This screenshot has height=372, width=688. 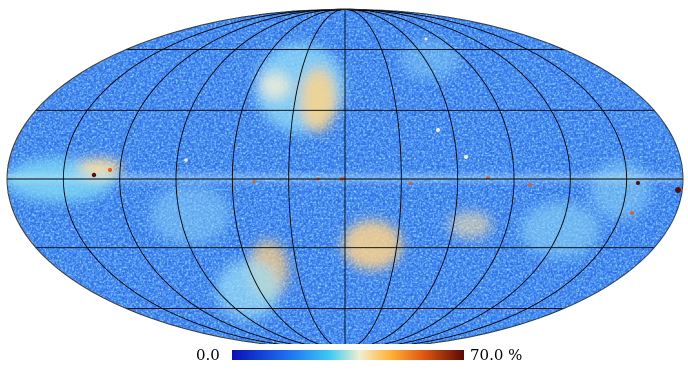 I want to click on colorbar: 0.0 70.0 %, so click(x=344, y=356).